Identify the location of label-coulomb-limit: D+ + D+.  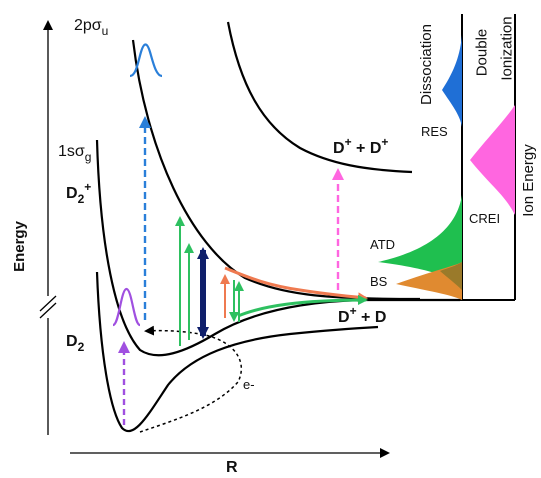
(361, 146).